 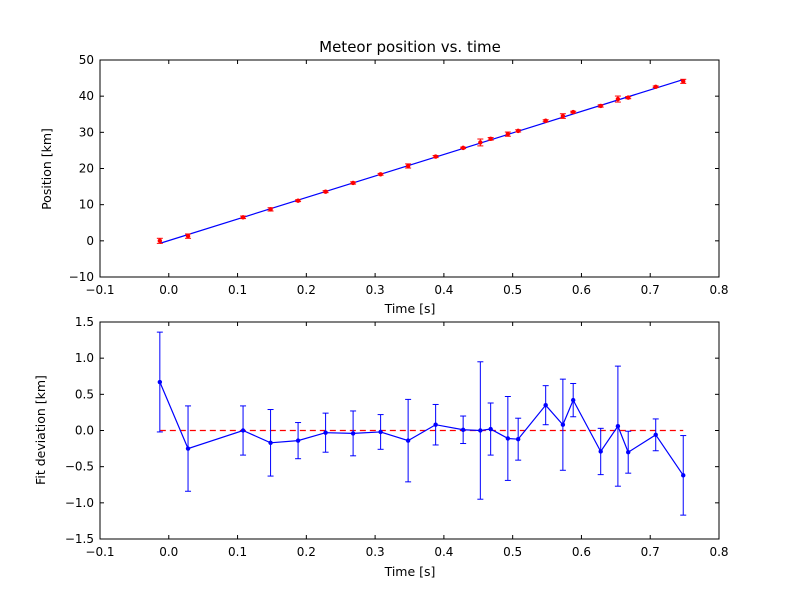 I want to click on y-tick-label: 50, so click(x=86, y=60).